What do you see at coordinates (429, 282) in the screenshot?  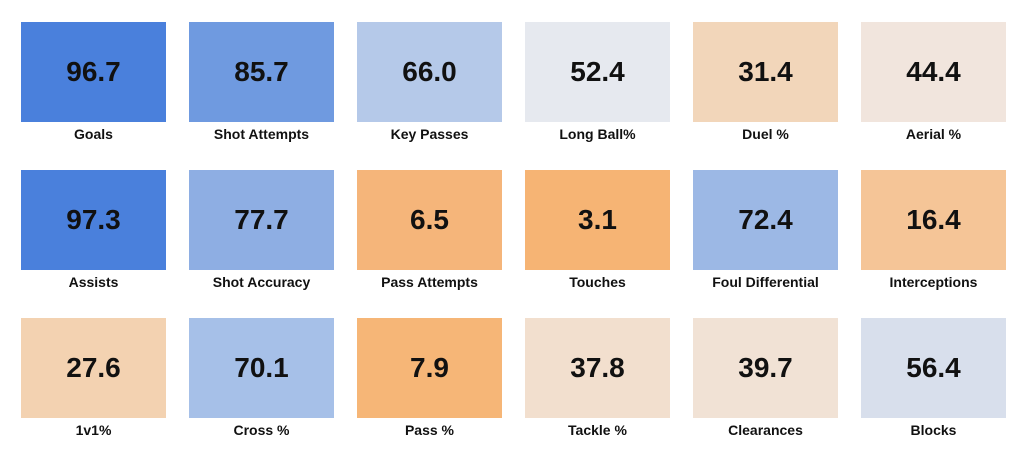 I see `metric-label: Pass Attempts` at bounding box center [429, 282].